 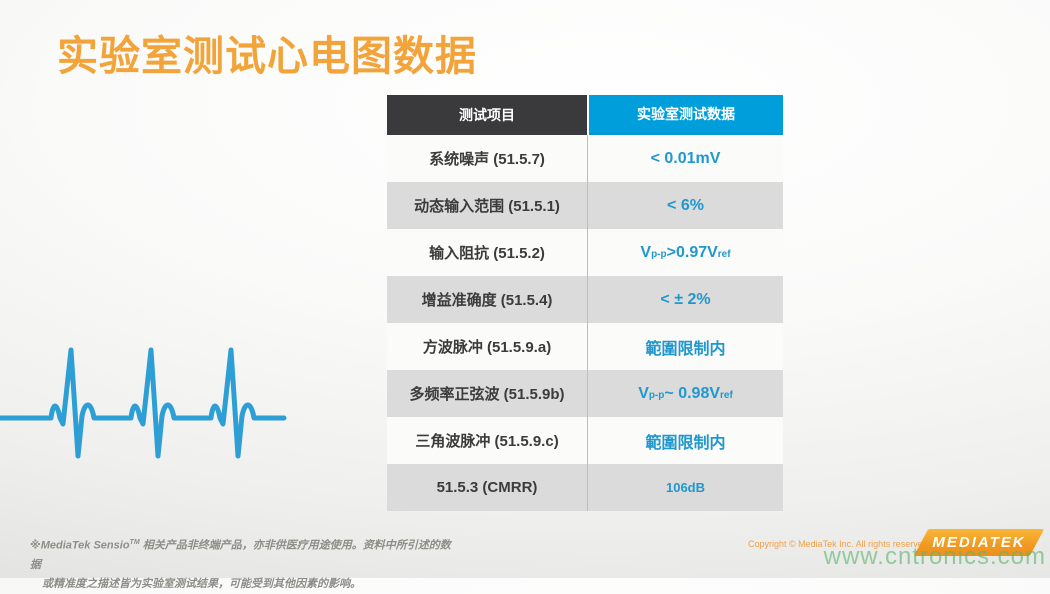 I want to click on table-header-lab-data: 实验室测试数据, so click(x=686, y=115).